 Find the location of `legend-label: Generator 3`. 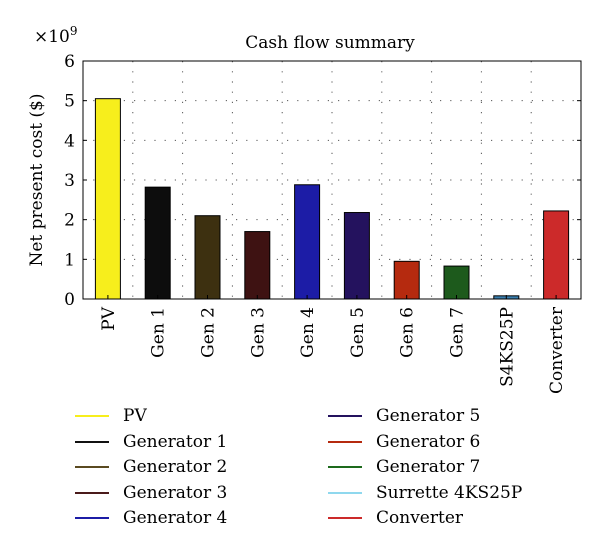

legend-label: Generator 3 is located at coordinates (175, 492).